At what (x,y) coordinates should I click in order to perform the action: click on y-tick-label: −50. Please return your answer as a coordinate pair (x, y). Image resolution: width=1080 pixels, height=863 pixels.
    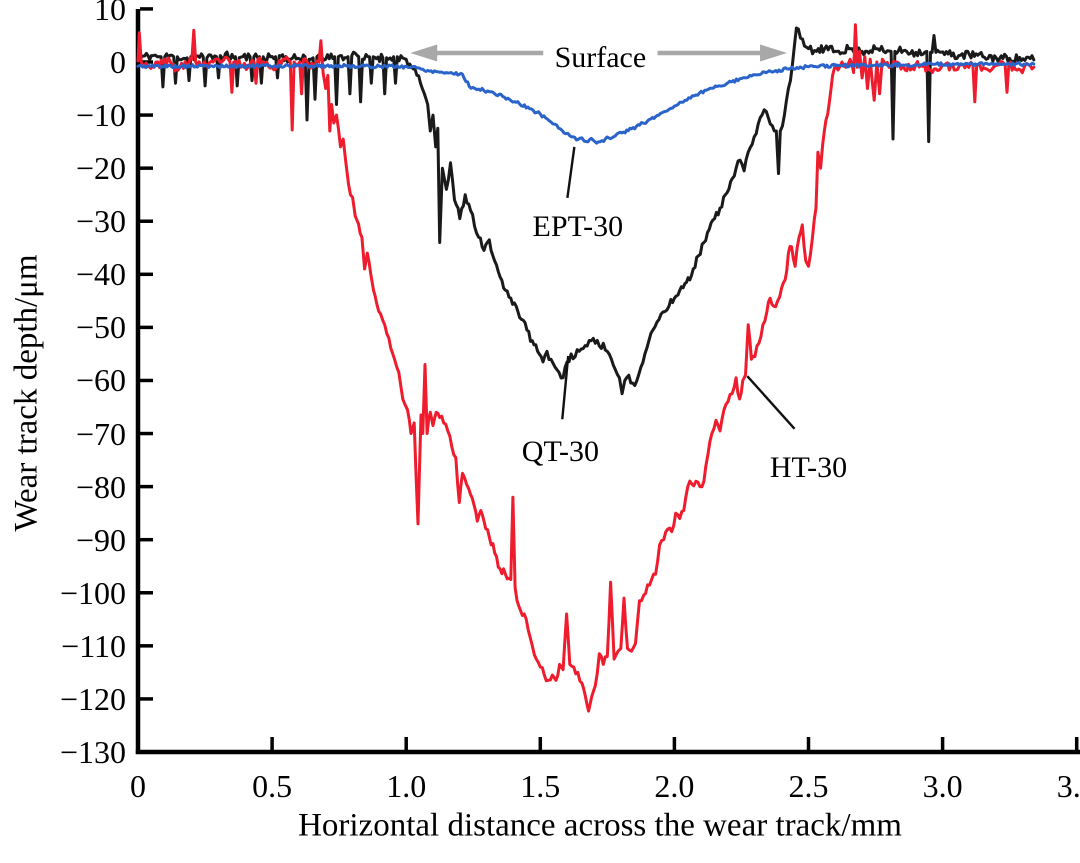
    Looking at the image, I should click on (100, 327).